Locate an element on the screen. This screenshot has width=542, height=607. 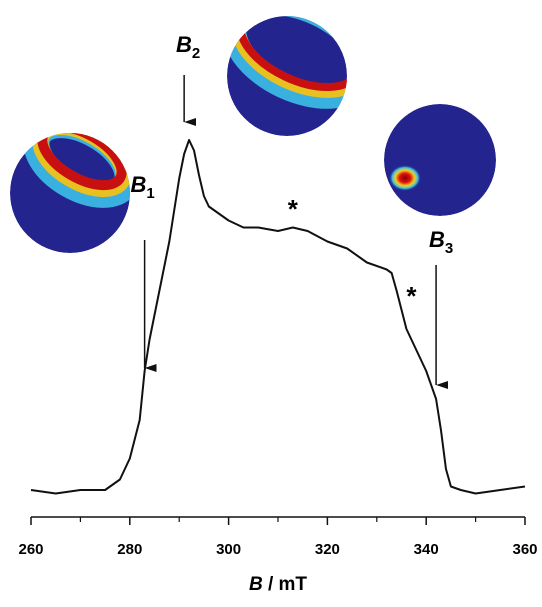
x-tick-label: 300 is located at coordinates (228, 549).